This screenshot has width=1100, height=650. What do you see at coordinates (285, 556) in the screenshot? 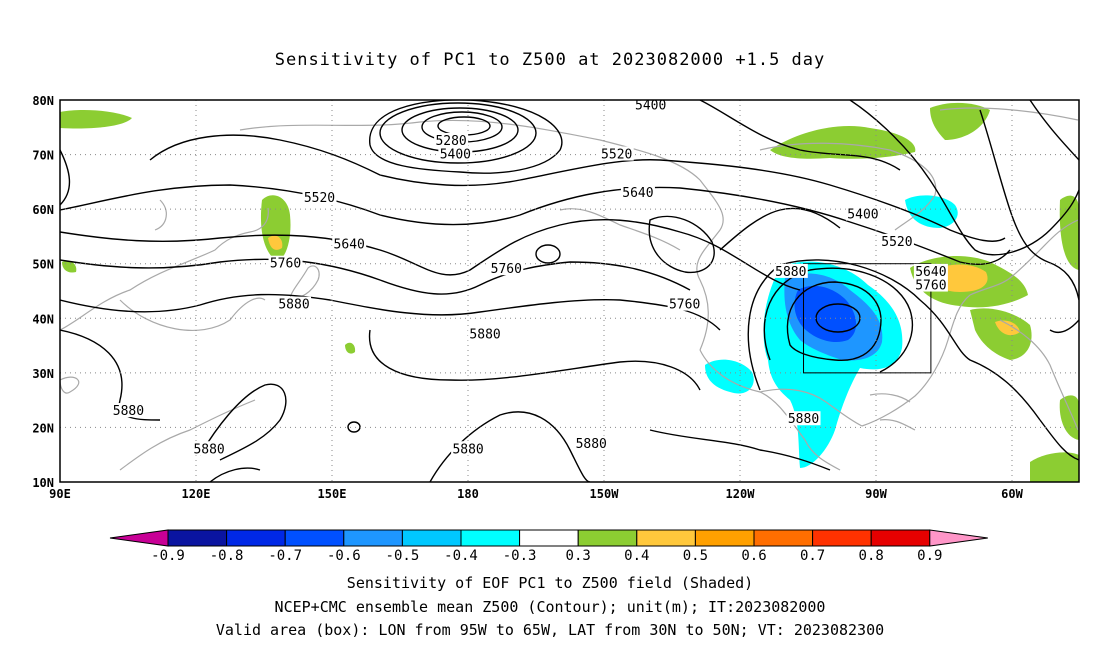
I see `colorbar-label: -0.7` at bounding box center [285, 556].